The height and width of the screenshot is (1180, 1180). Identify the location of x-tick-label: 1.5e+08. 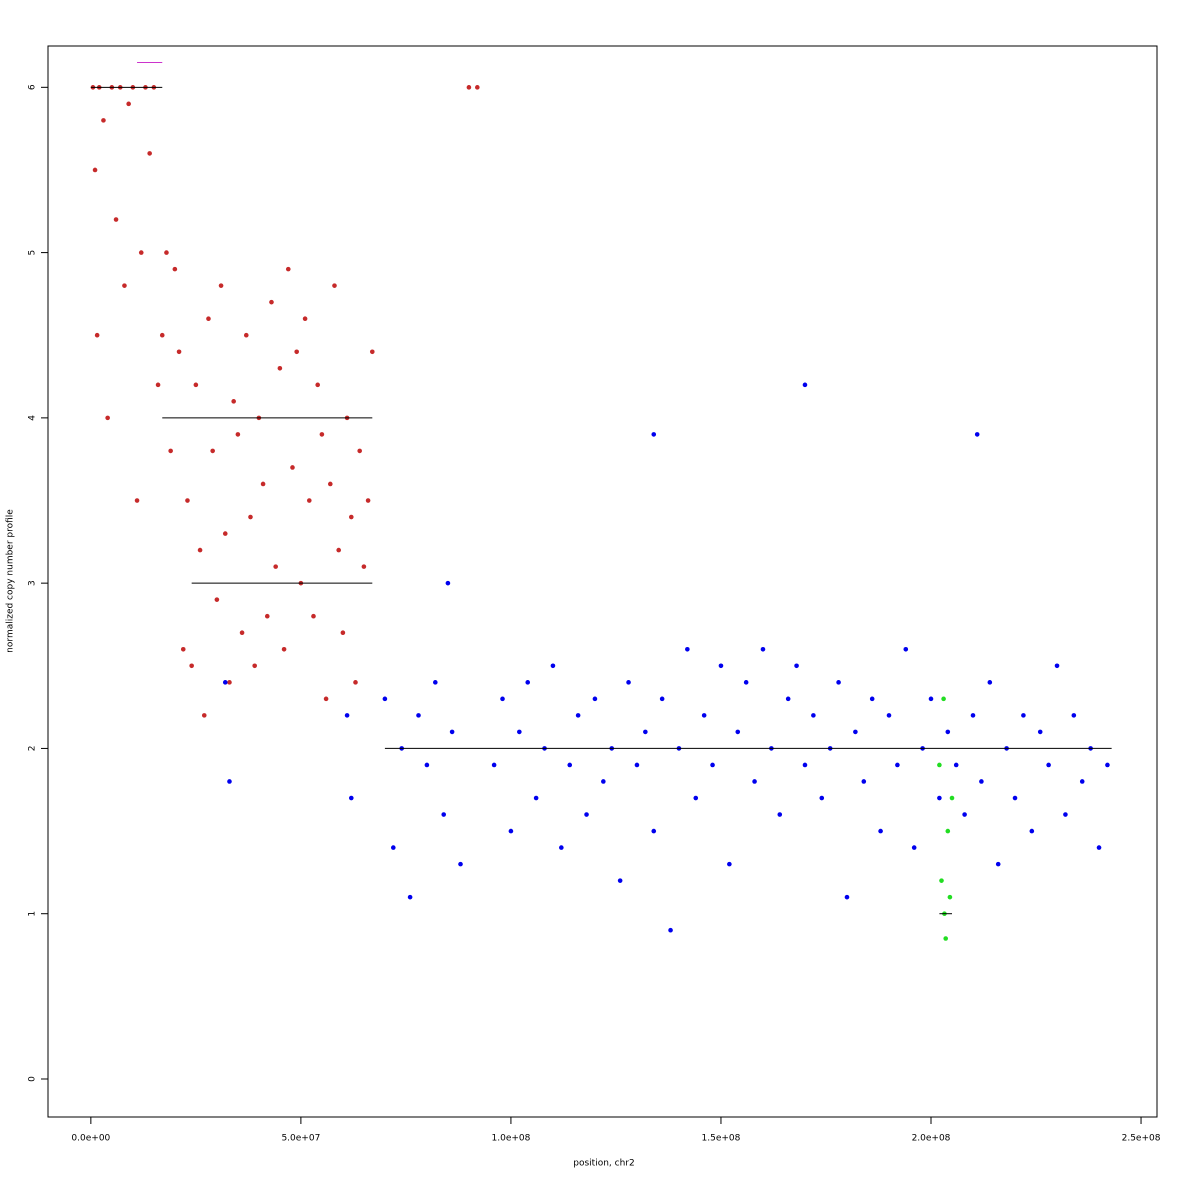
(721, 1139).